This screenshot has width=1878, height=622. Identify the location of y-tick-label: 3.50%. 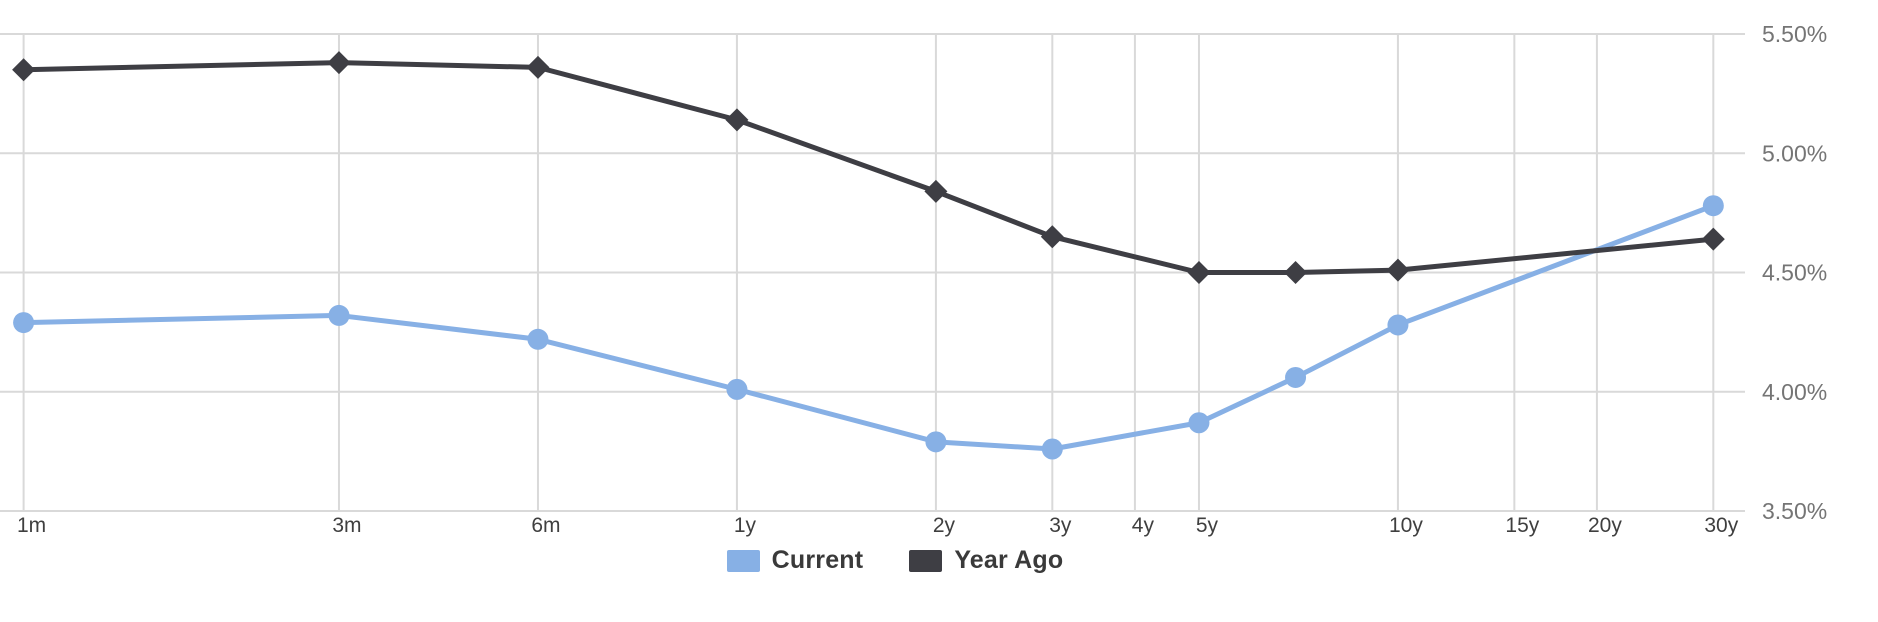
(1794, 511).